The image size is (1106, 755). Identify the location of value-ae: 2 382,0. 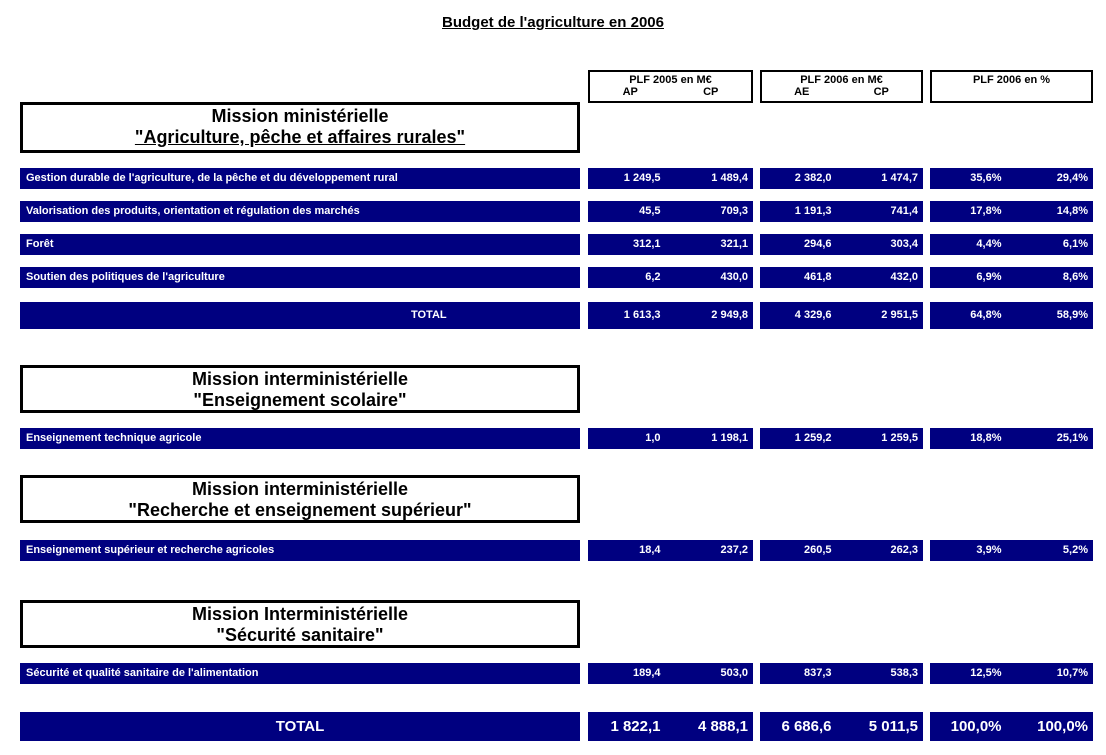
(813, 178).